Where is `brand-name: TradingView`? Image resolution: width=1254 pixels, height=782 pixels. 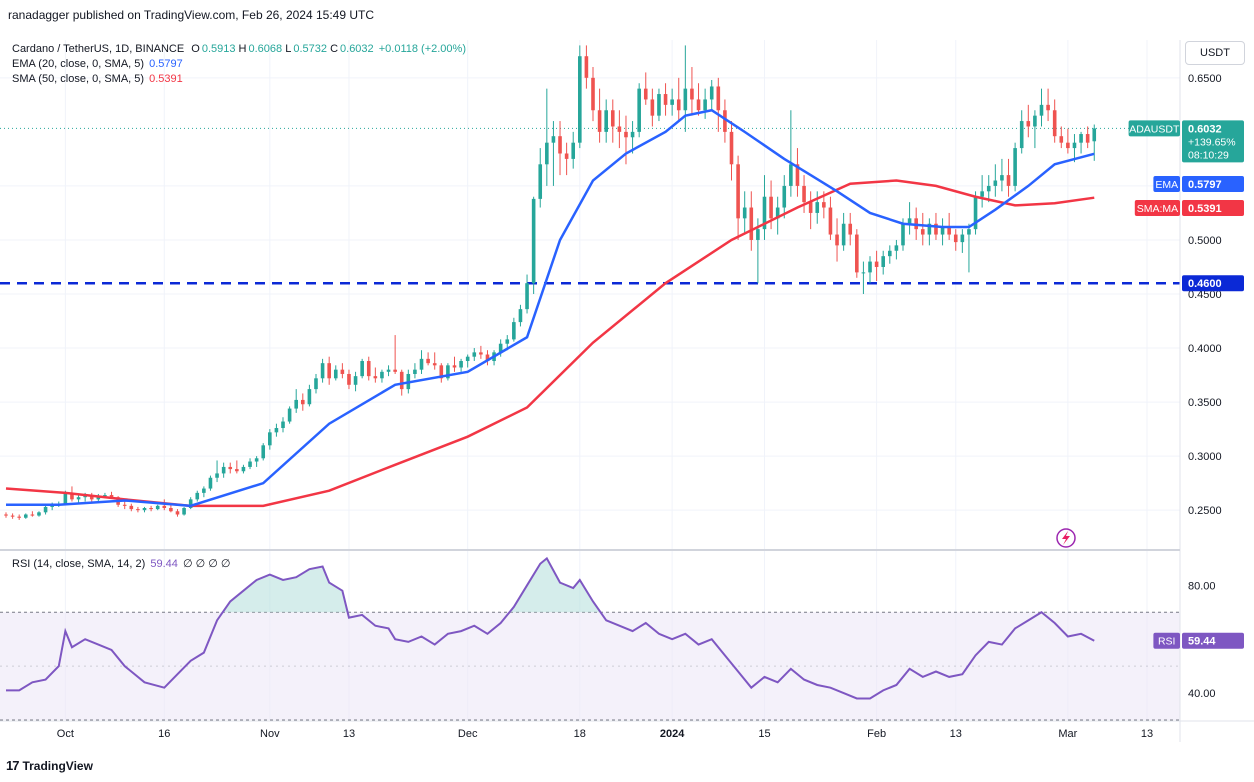
brand-name: TradingView is located at coordinates (57, 765).